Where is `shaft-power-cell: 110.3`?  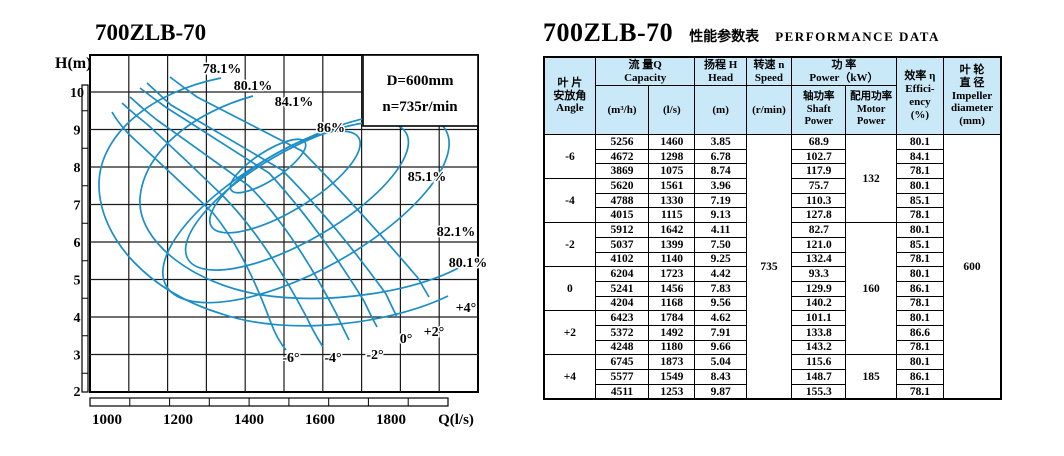 shaft-power-cell: 110.3 is located at coordinates (819, 200).